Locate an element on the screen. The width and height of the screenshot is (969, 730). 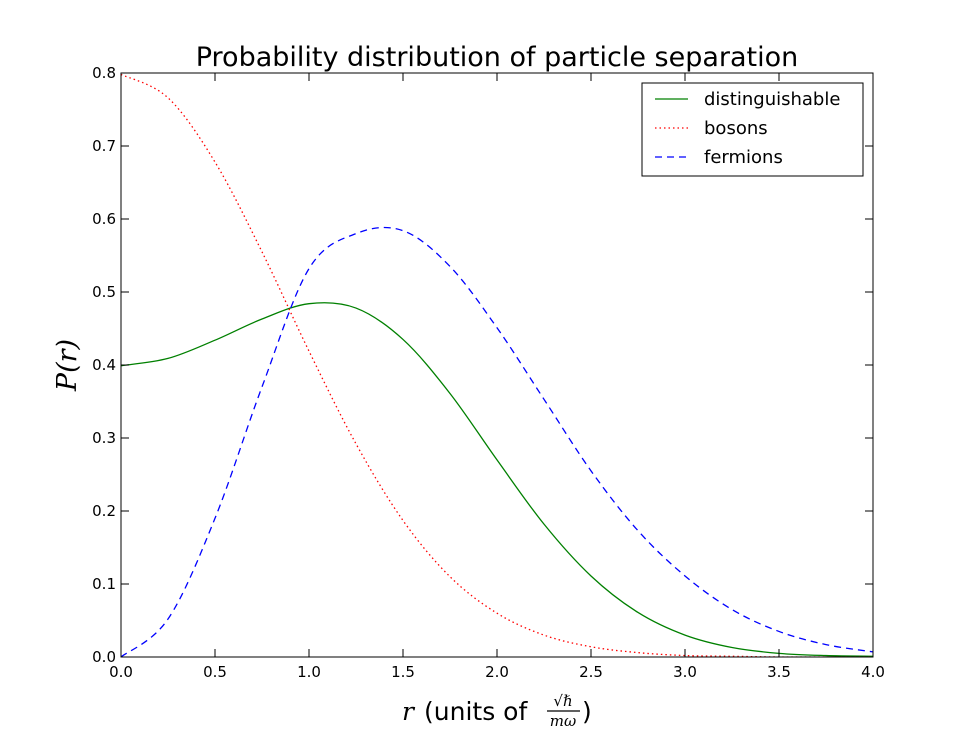
x-axis-label: r (units of √ℏ mω ) is located at coordinates (497, 711).